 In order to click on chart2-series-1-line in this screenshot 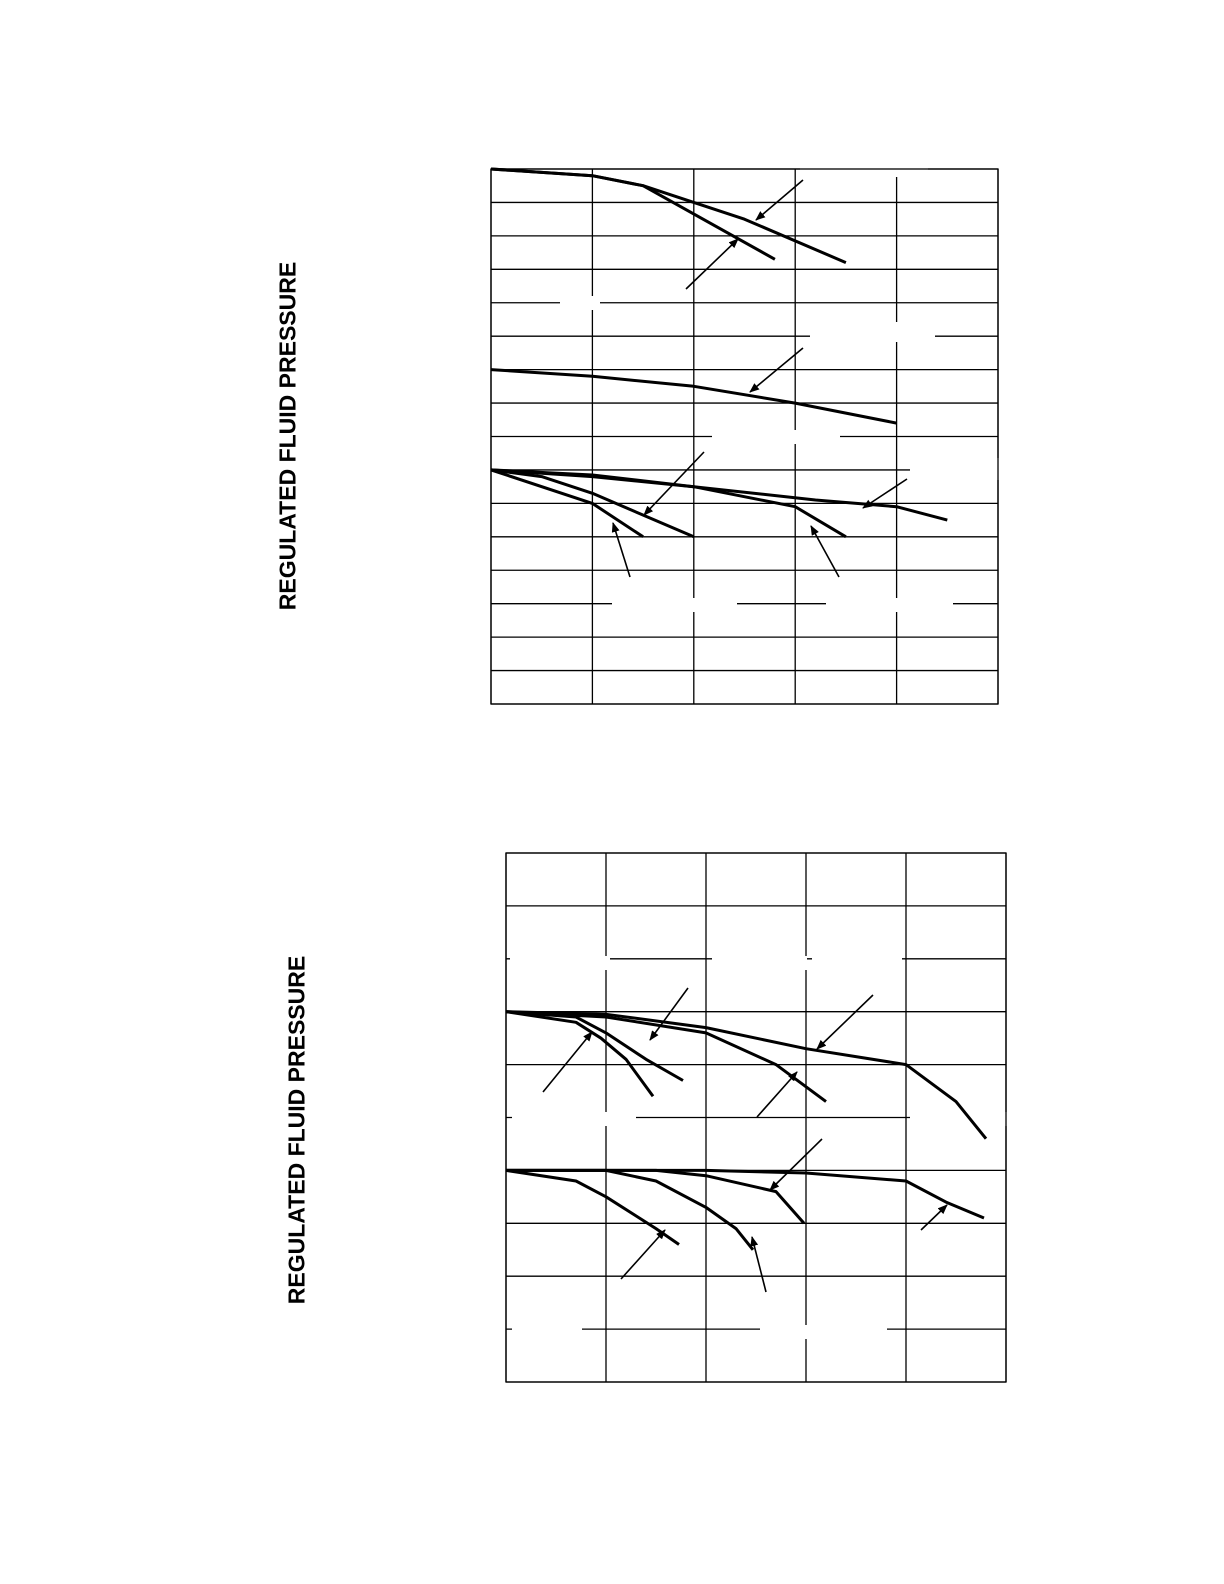, I will do `click(746, 1075)`.